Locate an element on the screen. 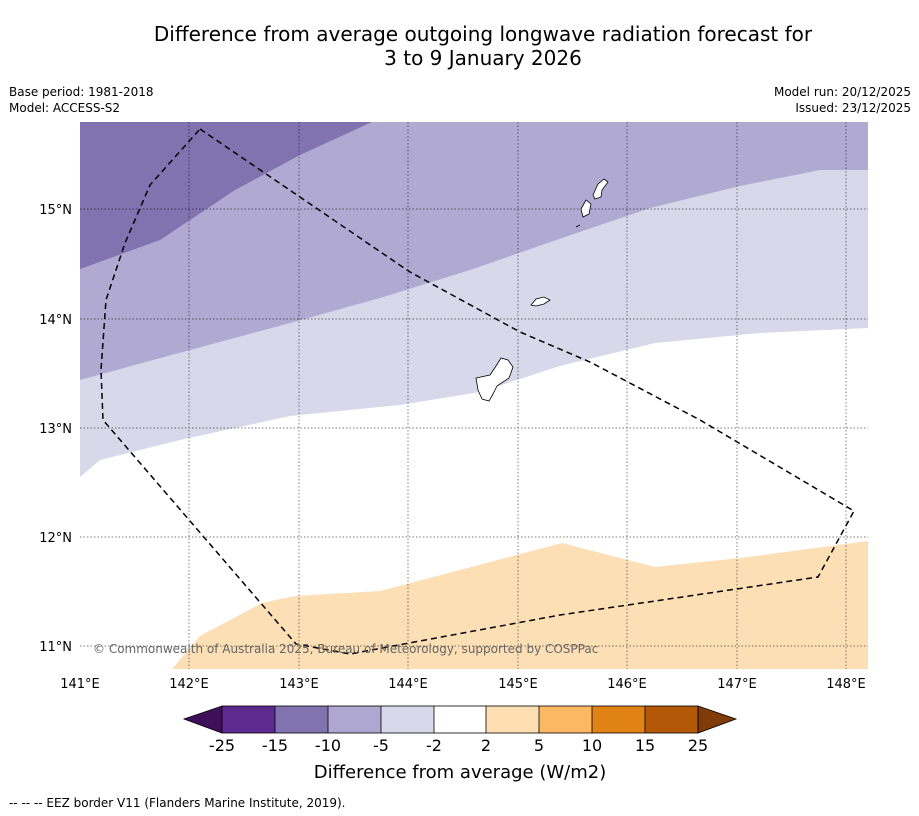 The width and height of the screenshot is (919, 816). colorbar-label: -2 is located at coordinates (434, 745).